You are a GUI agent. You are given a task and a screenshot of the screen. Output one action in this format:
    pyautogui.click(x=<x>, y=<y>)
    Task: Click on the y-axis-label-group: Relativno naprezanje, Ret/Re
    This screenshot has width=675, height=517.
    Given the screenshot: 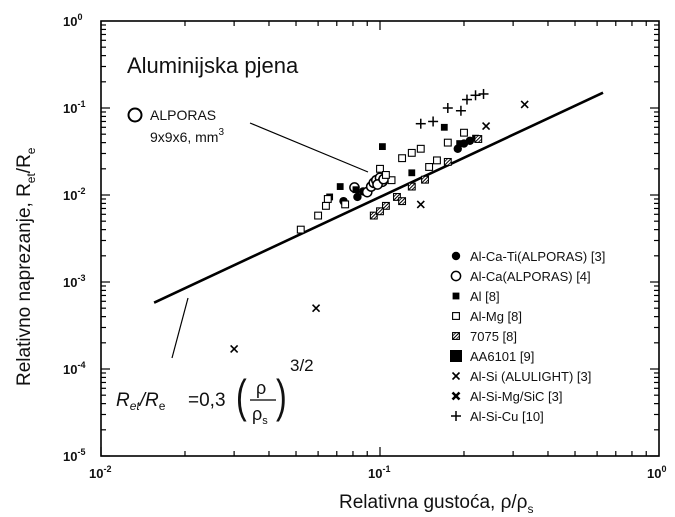 What is the action you would take?
    pyautogui.click(x=26, y=266)
    